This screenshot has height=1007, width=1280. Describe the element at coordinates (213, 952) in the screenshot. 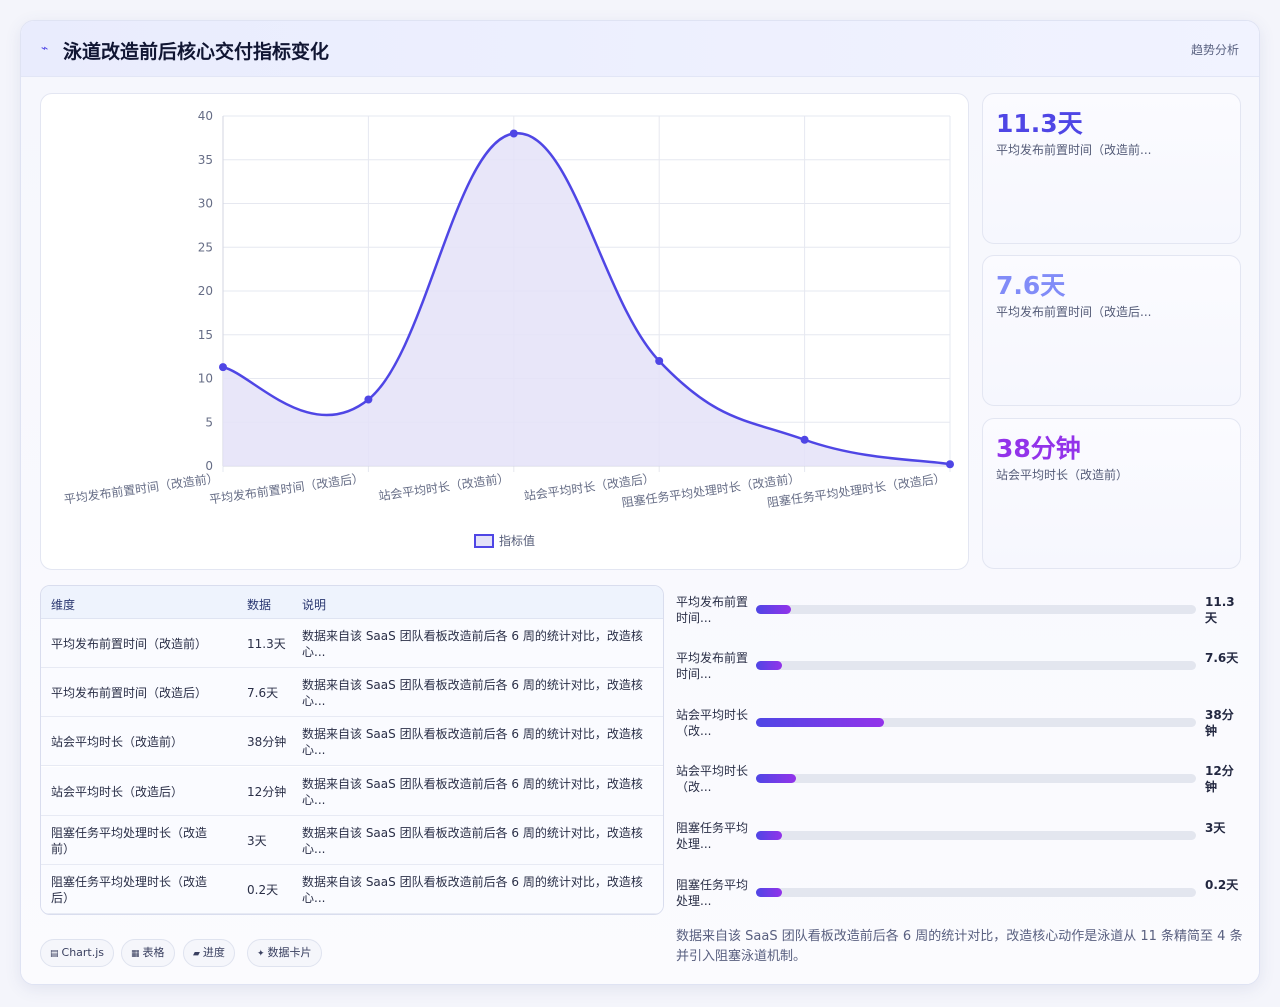

I see `tag-label: 进度` at that location.